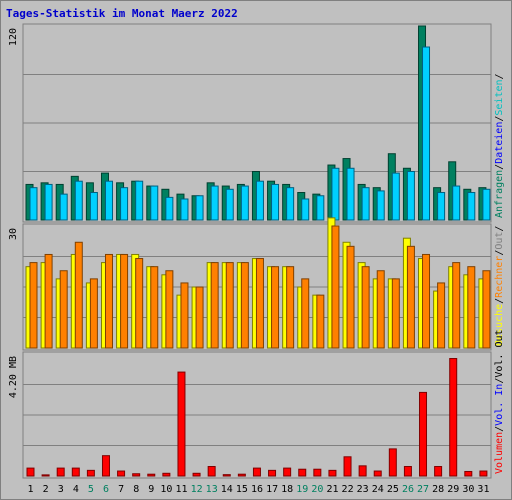 This screenshot has width=512, height=500. Describe the element at coordinates (499, 353) in the screenshot. I see `legend-label: Vol. Out` at that location.